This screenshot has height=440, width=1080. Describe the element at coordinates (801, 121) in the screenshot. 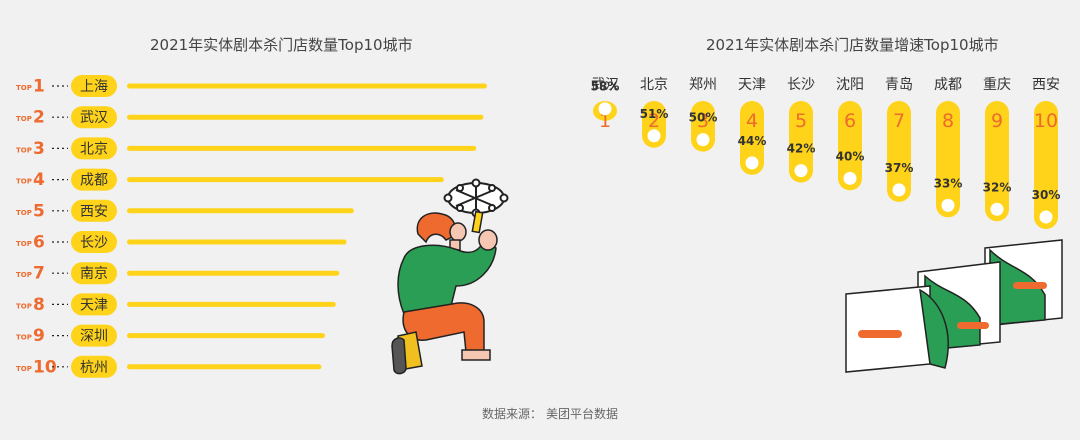

I see `rank-number: 5` at that location.